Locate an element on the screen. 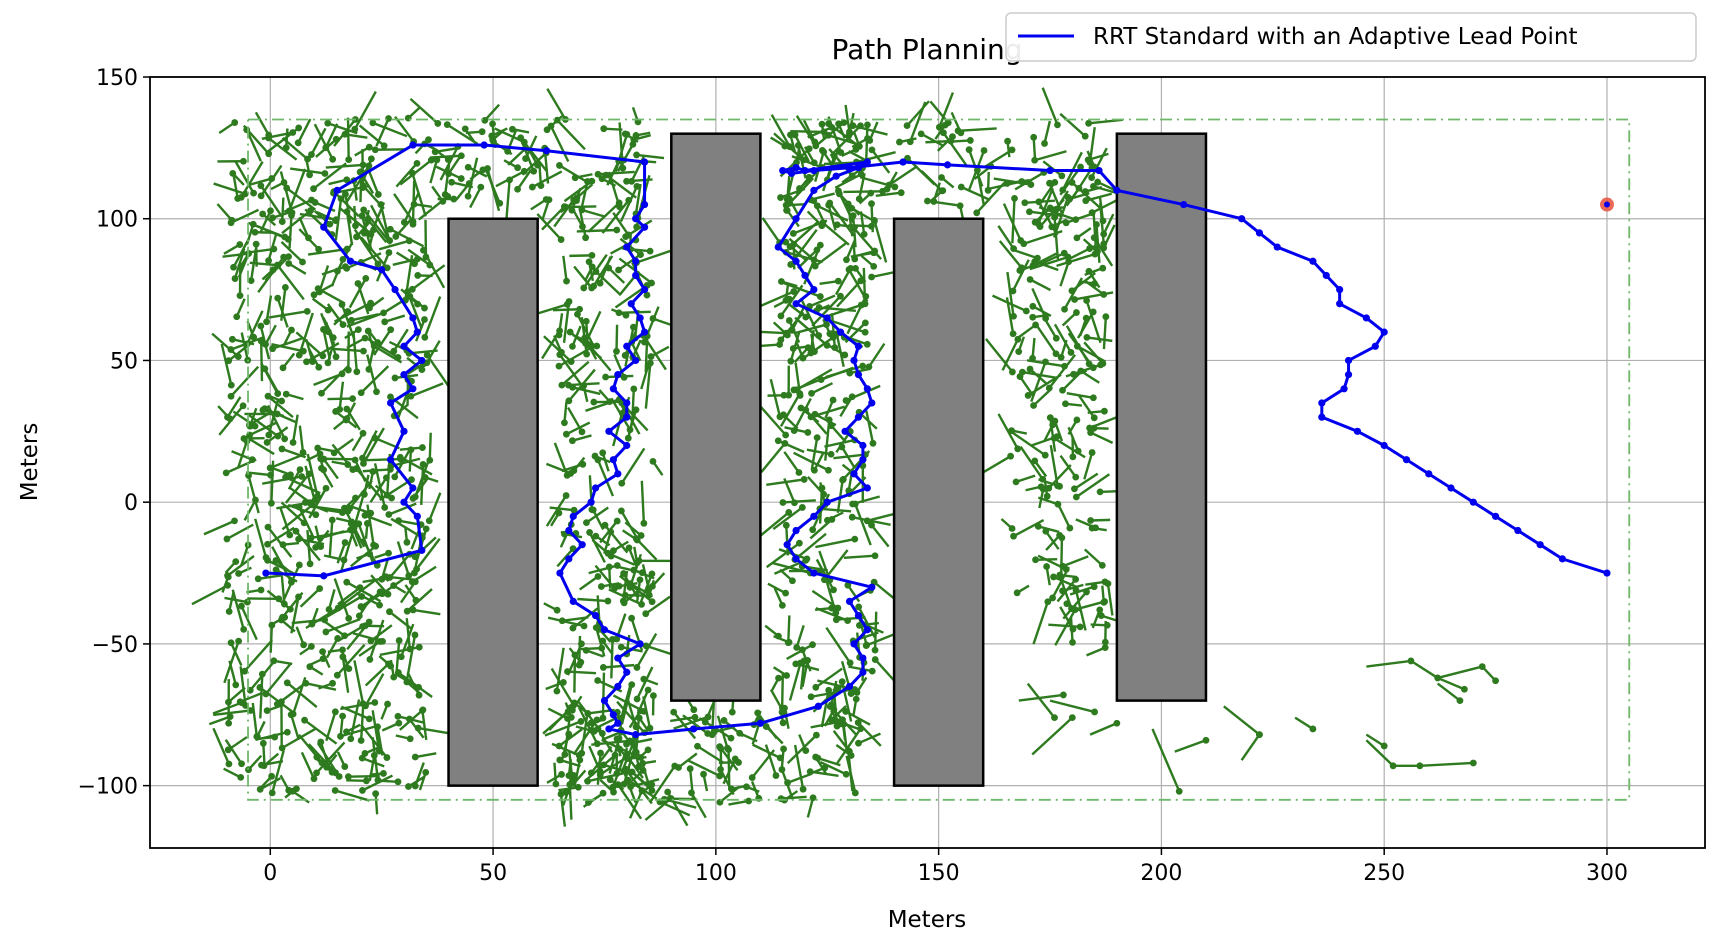  x-tick-label-0: 0 is located at coordinates (270, 873).